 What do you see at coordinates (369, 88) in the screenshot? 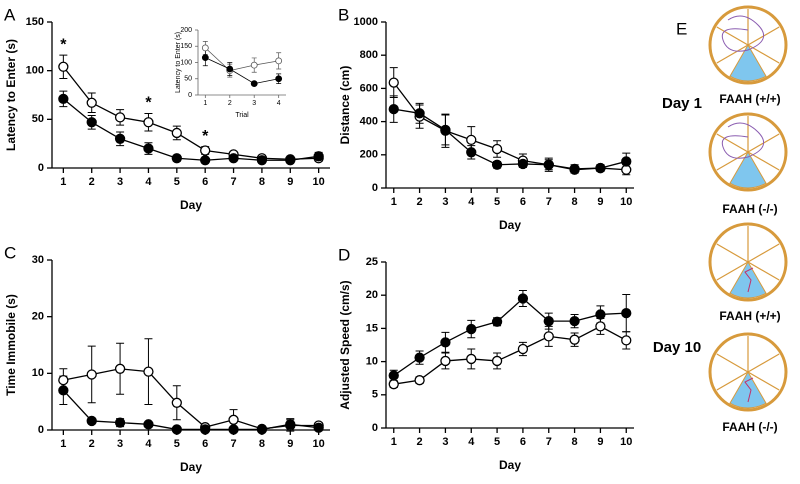
I see `y-tick-label: 600` at bounding box center [369, 88].